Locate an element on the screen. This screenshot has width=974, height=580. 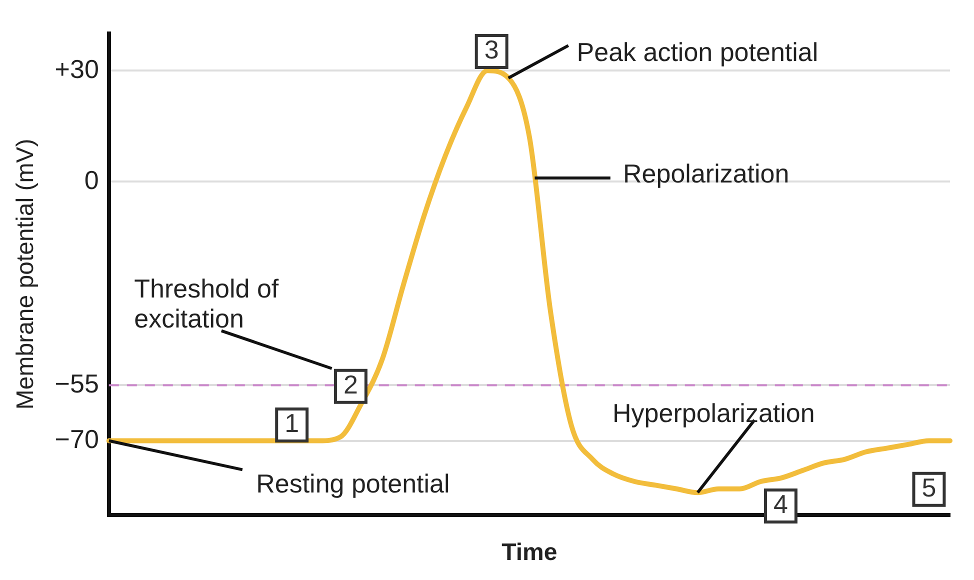
y-tick-label: −55 is located at coordinates (76, 383).